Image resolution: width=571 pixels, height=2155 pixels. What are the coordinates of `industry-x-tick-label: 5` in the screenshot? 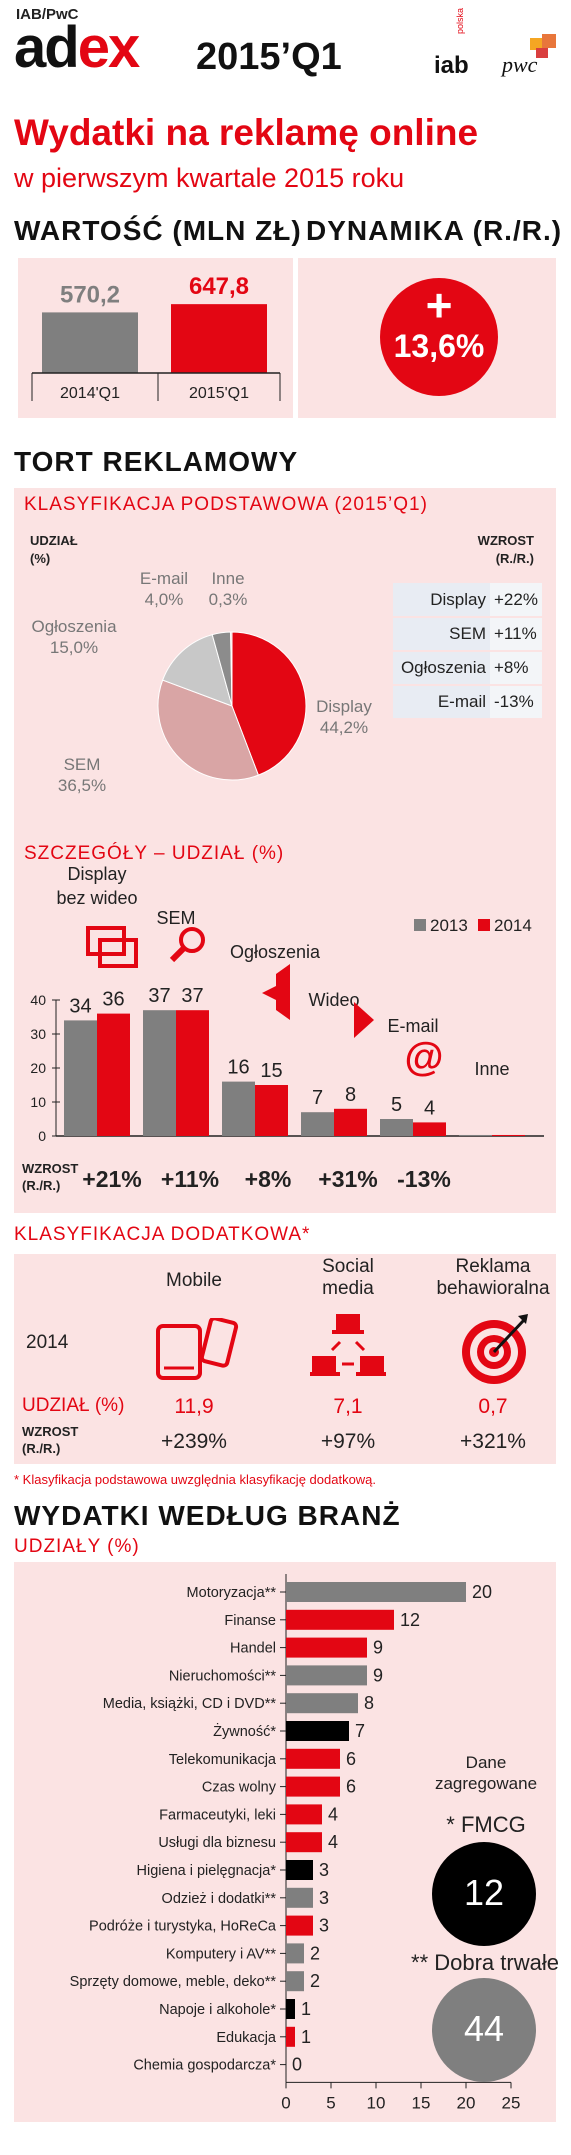 It's located at (330, 2102).